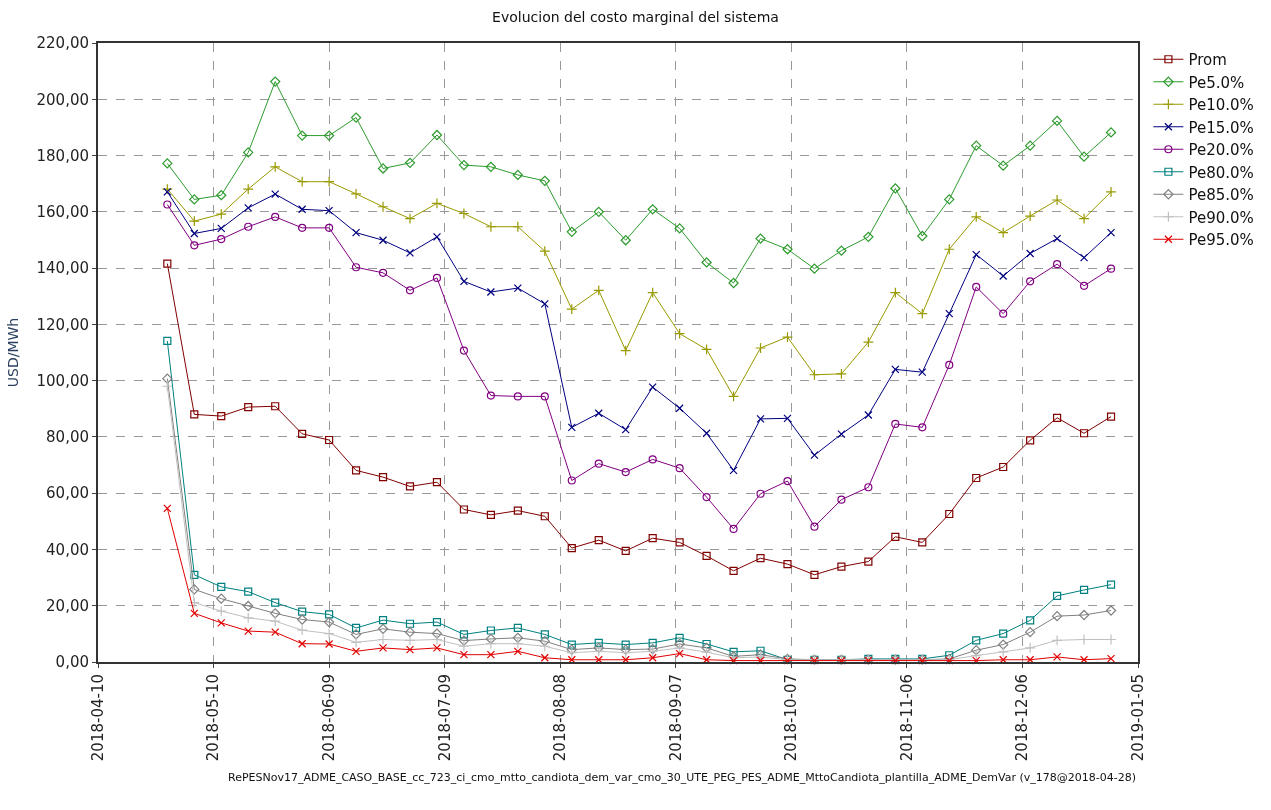 This screenshot has width=1271, height=810. I want to click on legend-label: Pe90.0%, so click(1221, 217).